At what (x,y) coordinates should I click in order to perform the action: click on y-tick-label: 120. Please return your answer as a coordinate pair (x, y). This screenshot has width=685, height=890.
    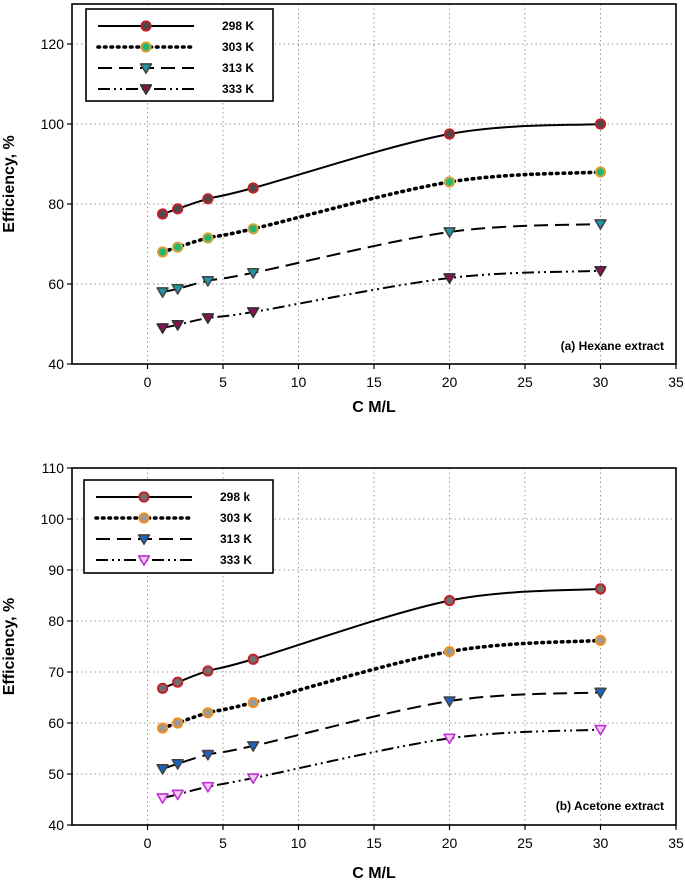
    Looking at the image, I should click on (53, 44).